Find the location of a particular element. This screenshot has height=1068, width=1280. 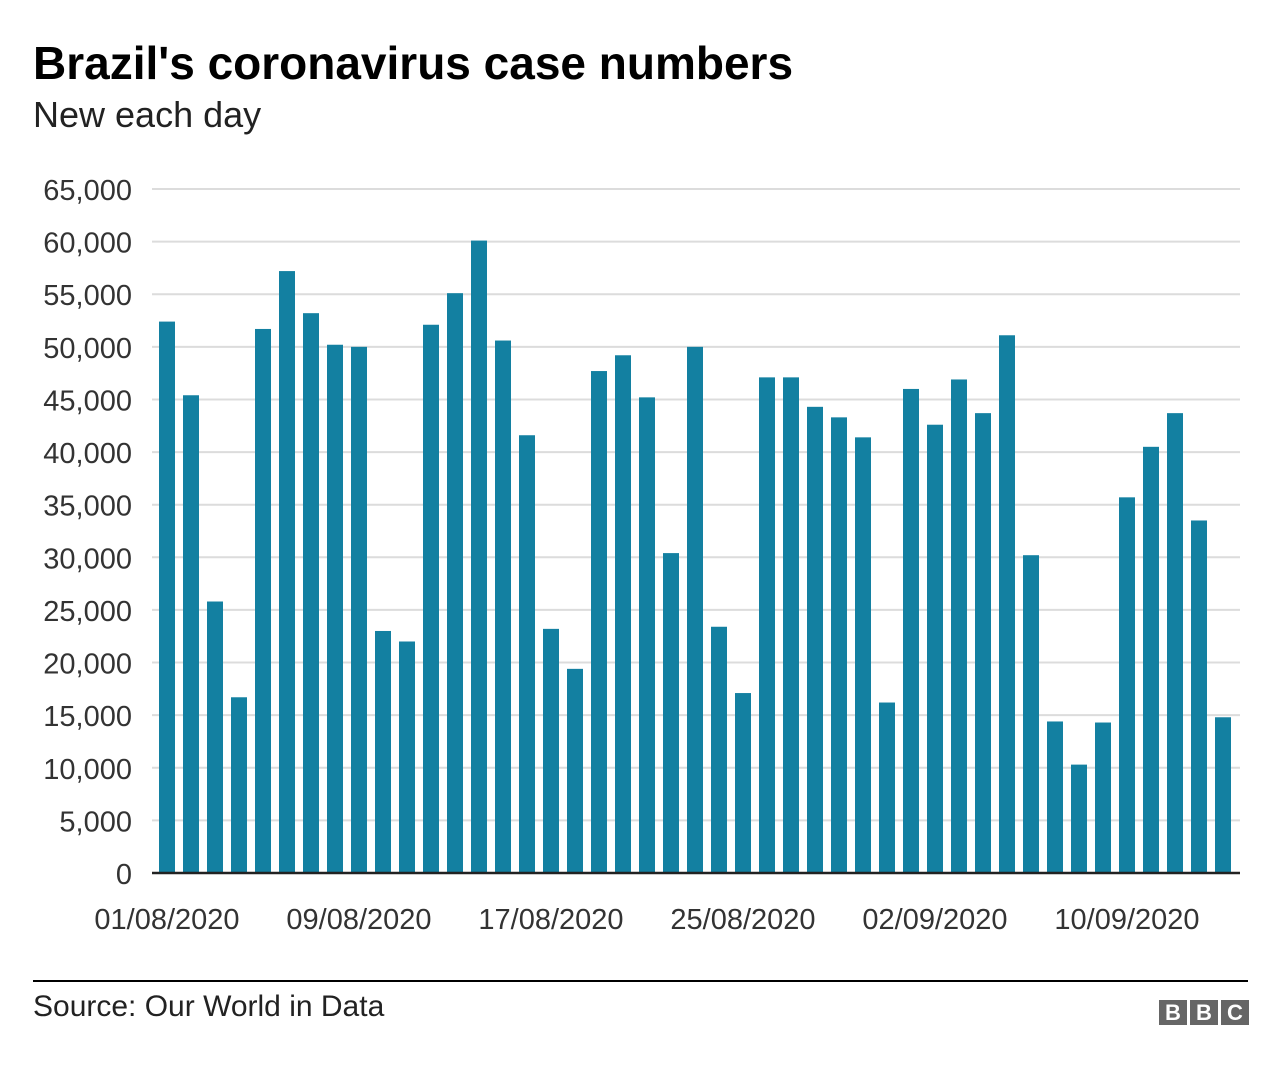

y-tick-label: 0 is located at coordinates (124, 875).